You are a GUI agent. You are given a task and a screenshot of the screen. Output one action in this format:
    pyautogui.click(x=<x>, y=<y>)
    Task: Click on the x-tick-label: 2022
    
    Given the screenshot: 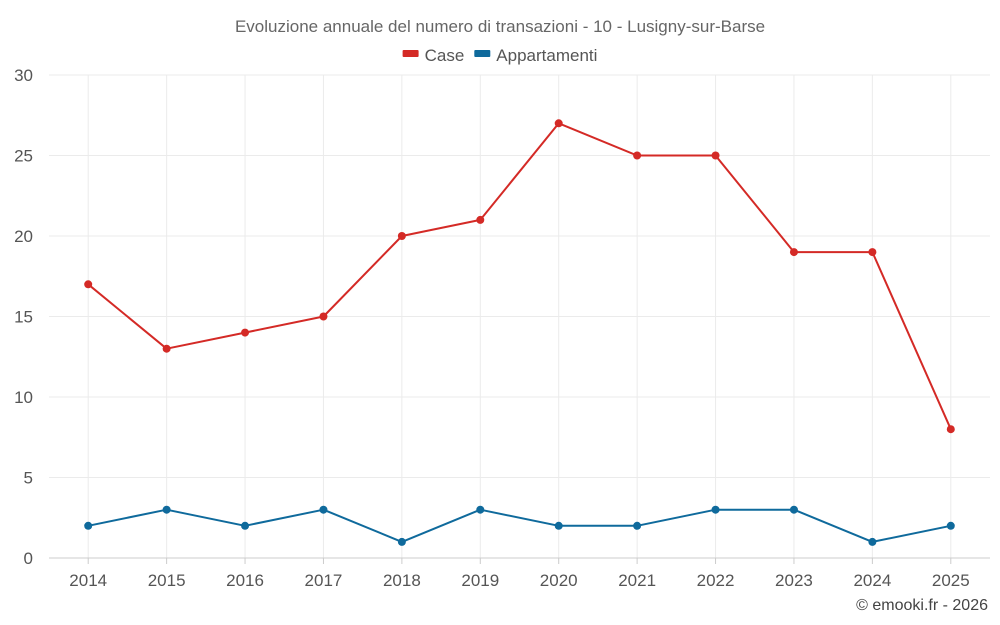 What is the action you would take?
    pyautogui.click(x=716, y=580)
    